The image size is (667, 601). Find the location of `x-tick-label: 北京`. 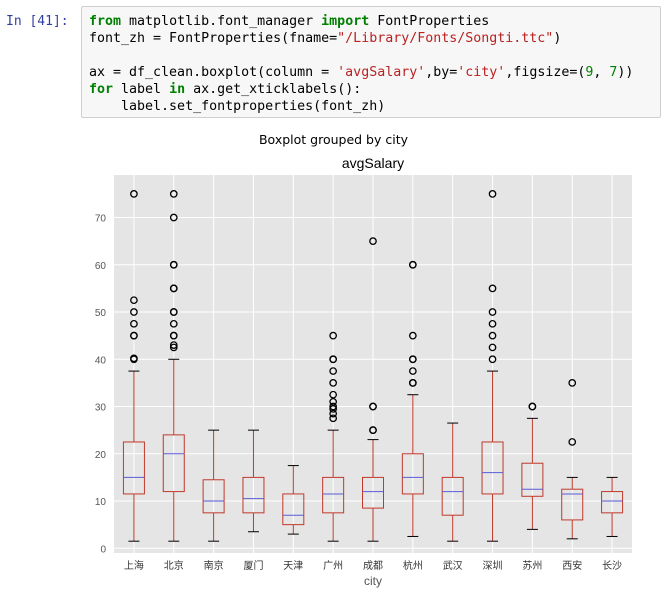

x-tick-label: 北京 is located at coordinates (174, 565).